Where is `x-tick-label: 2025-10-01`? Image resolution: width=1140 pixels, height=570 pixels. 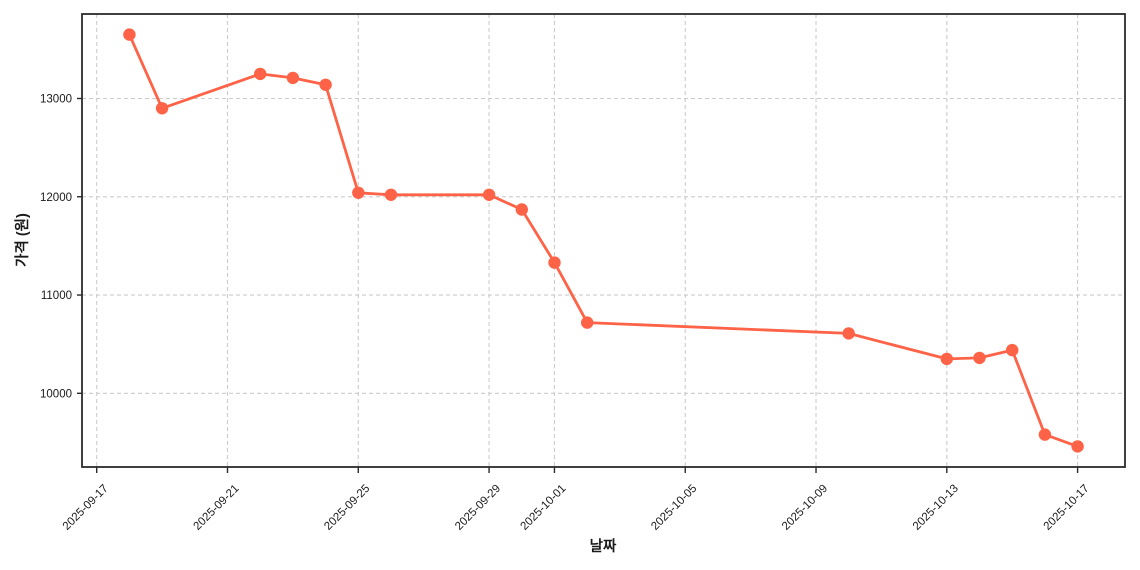
x-tick-label: 2025-10-01 is located at coordinates (543, 508).